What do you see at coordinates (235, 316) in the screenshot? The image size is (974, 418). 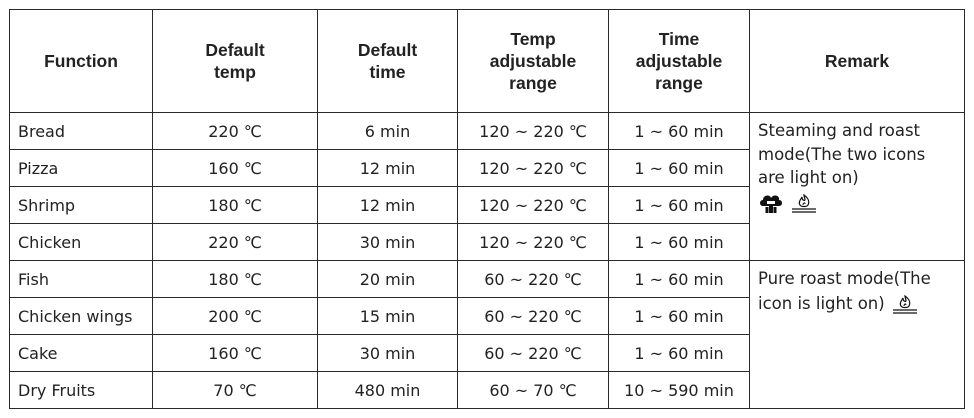 I see `cell-default-temp: 200 ℃` at bounding box center [235, 316].